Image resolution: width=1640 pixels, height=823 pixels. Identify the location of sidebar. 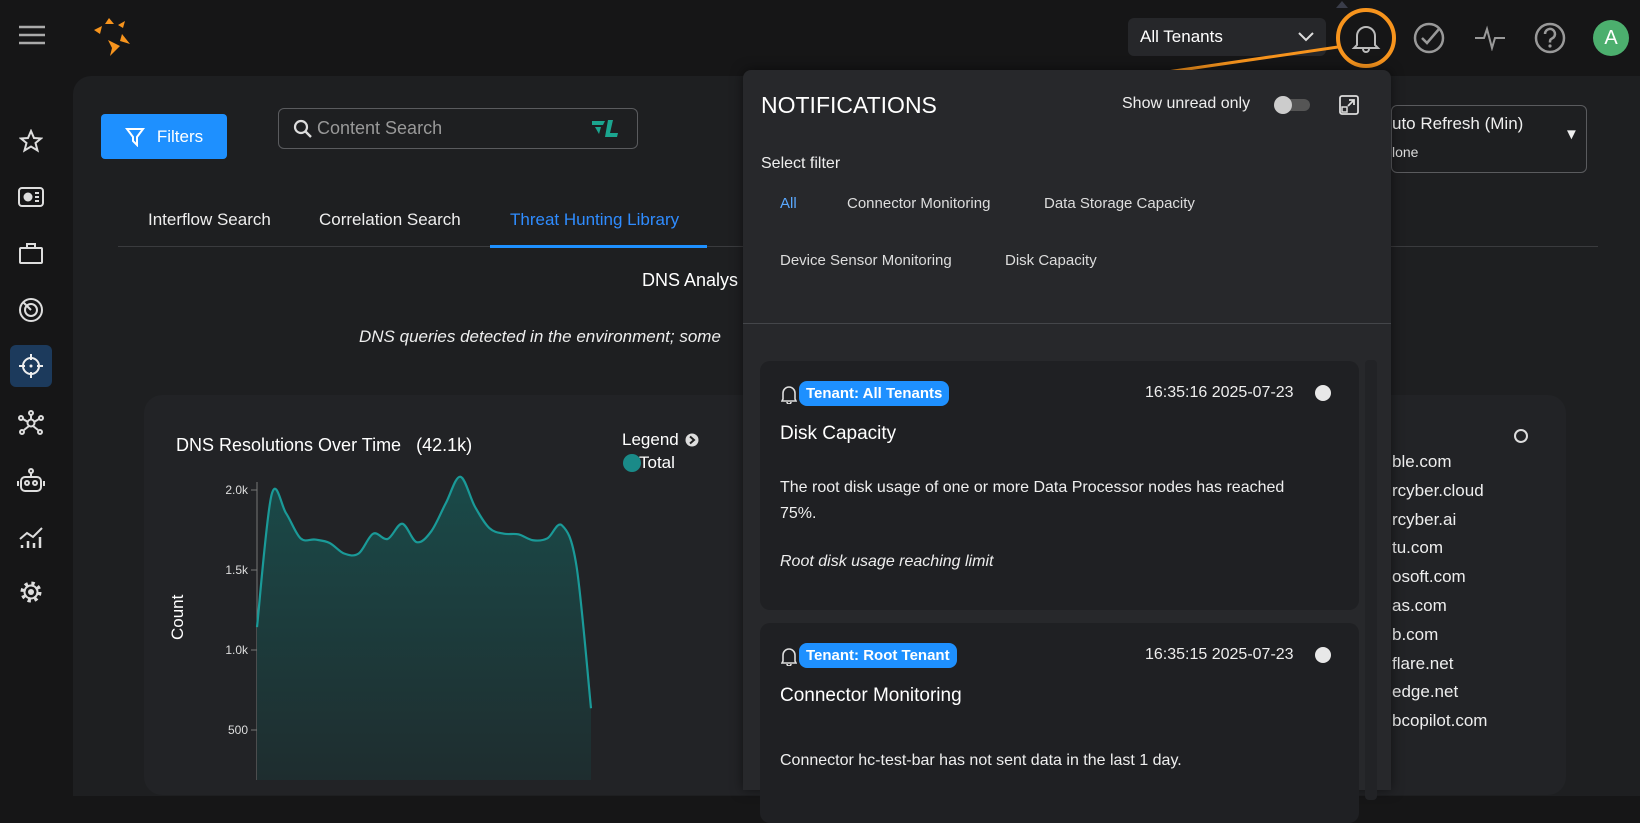
(36, 426).